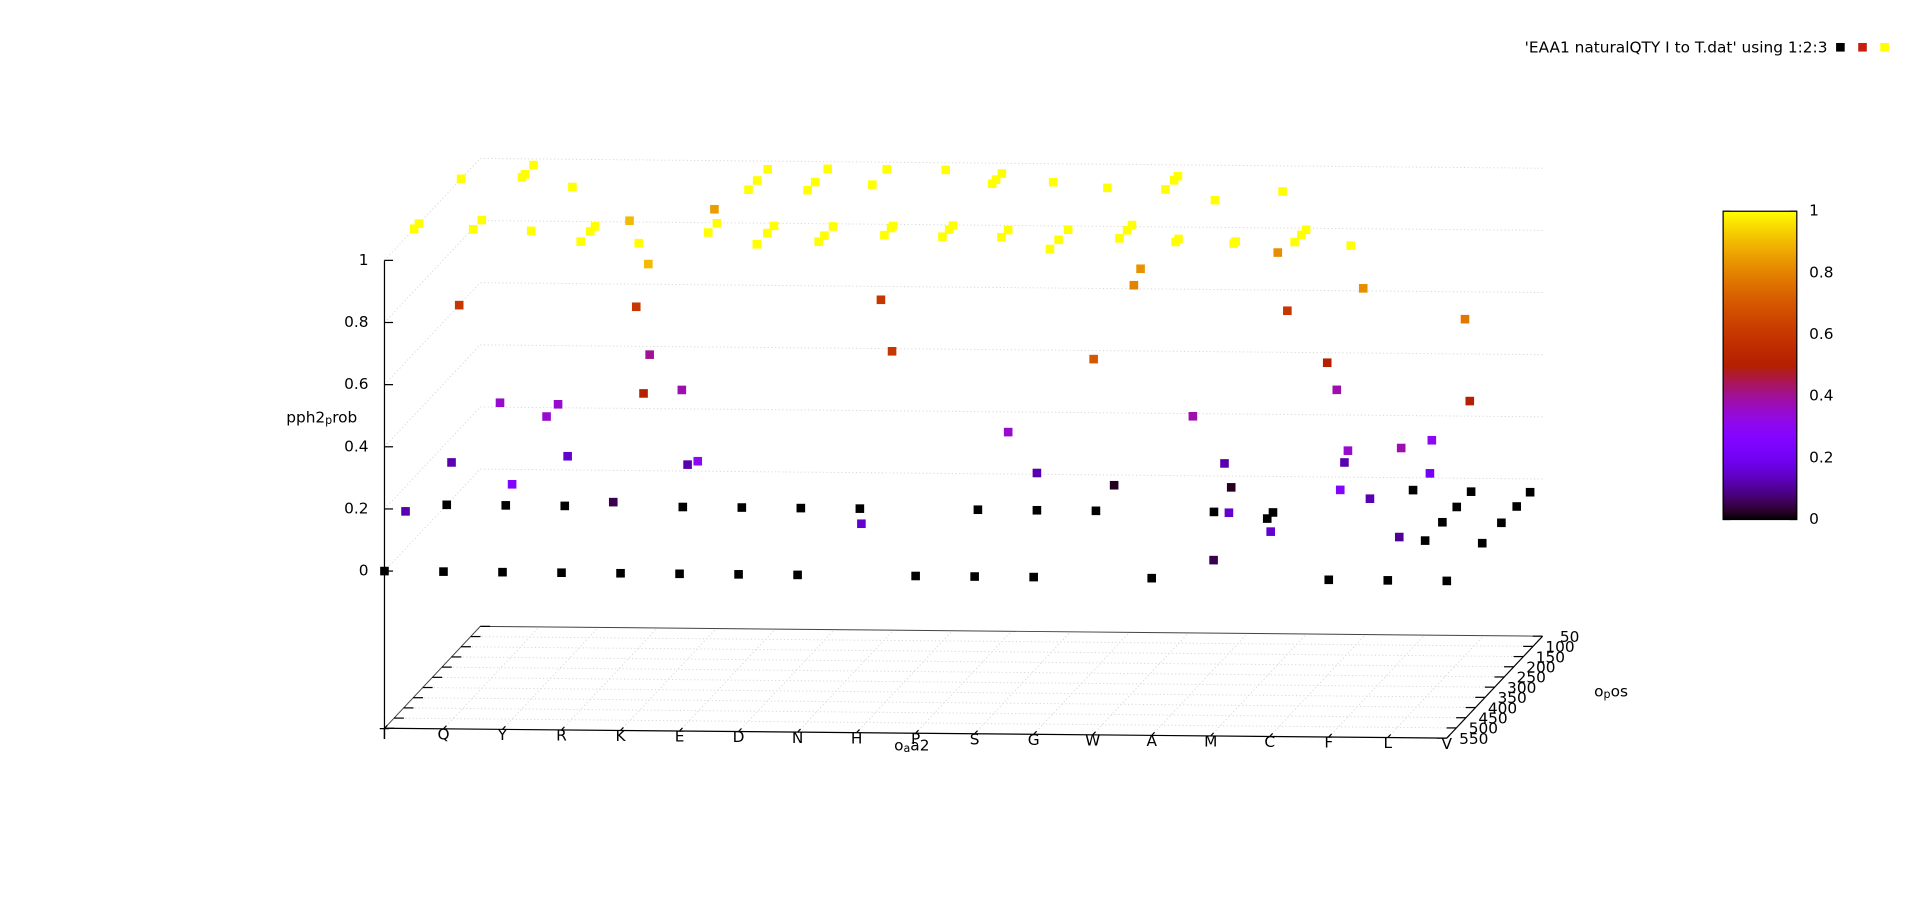 The height and width of the screenshot is (912, 1916). I want to click on y-tick-label: 50, so click(1570, 637).